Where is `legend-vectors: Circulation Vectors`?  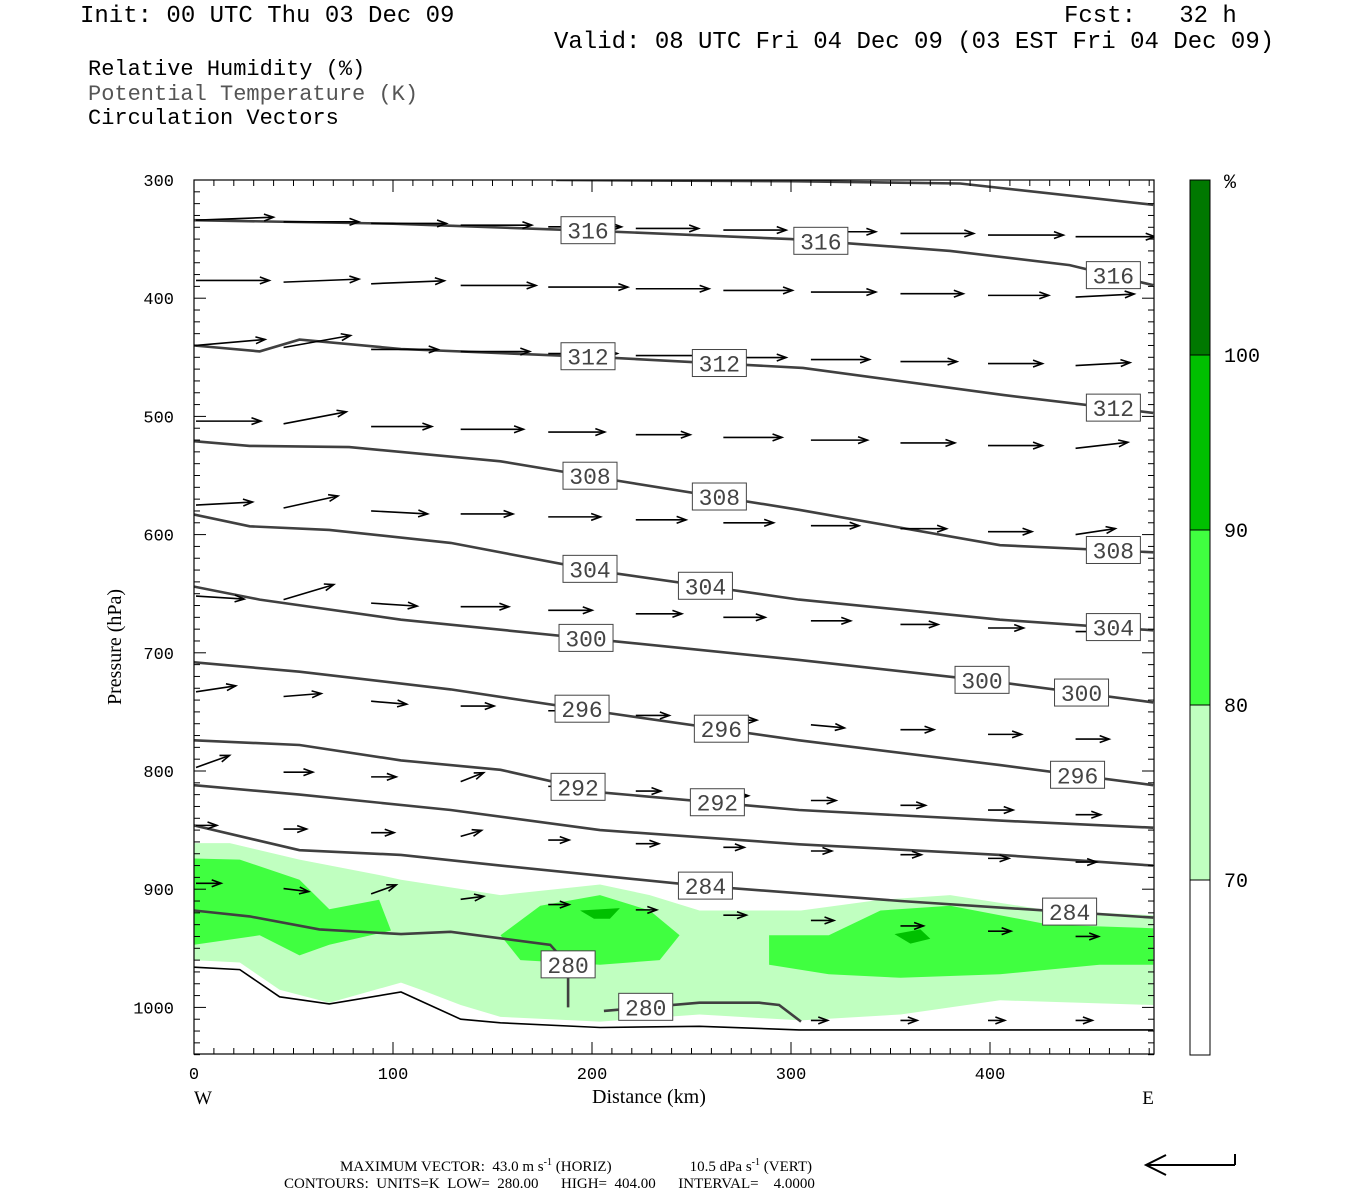
legend-vectors: Circulation Vectors is located at coordinates (213, 118).